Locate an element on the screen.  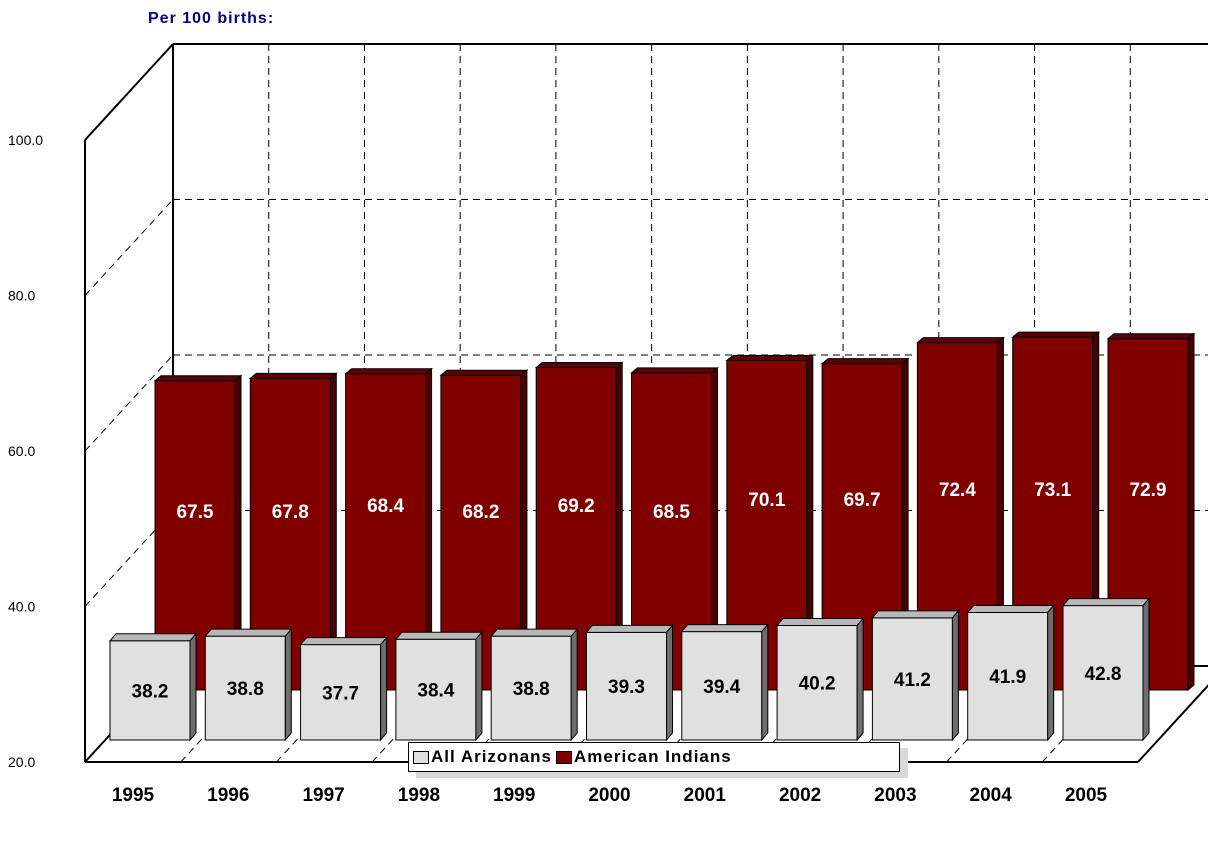
legend-swatch-american-indians is located at coordinates (564, 757).